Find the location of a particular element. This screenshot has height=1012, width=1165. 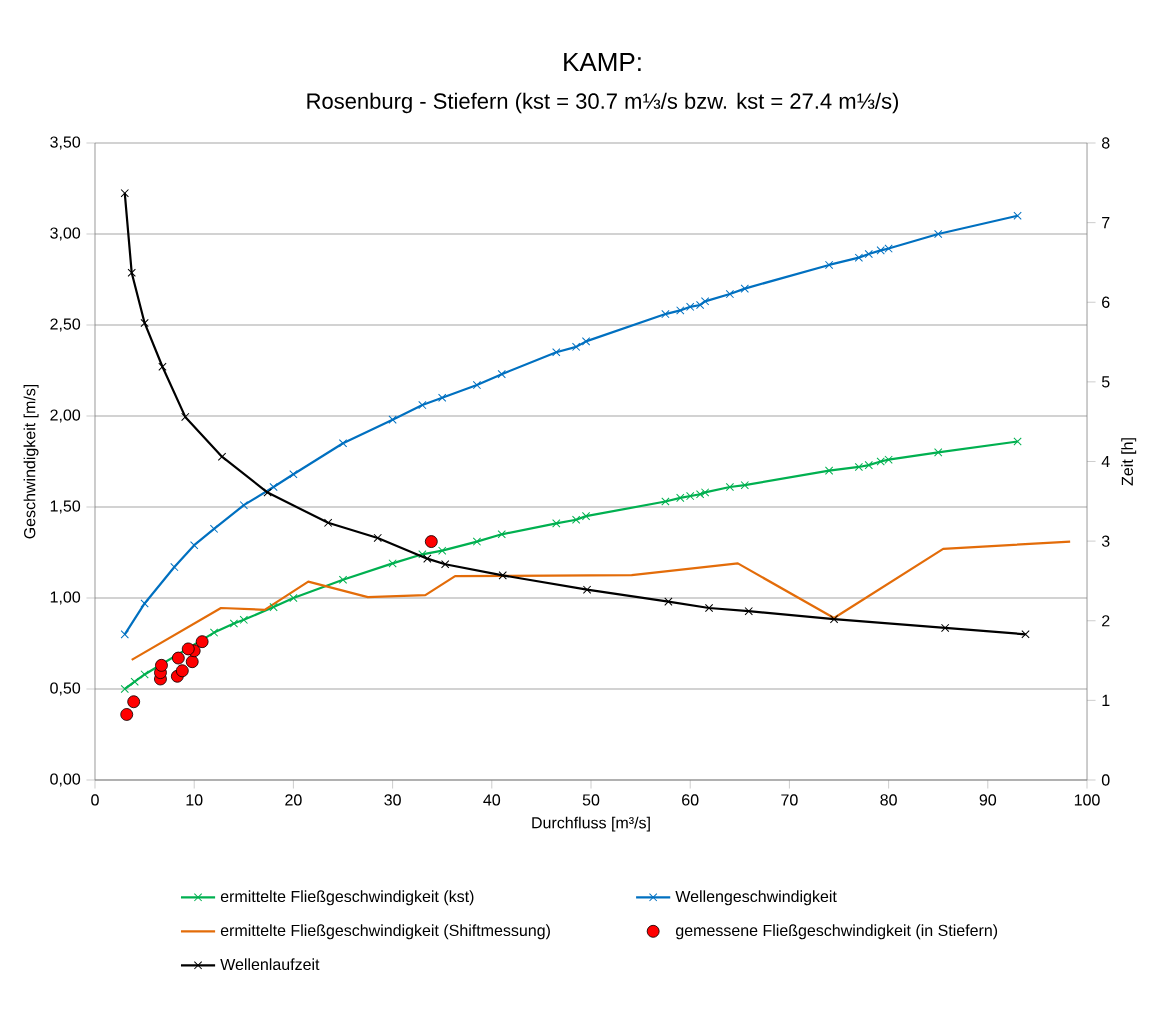

y-axis-title: Geschwindigkeit [m/s] is located at coordinates (31, 461).